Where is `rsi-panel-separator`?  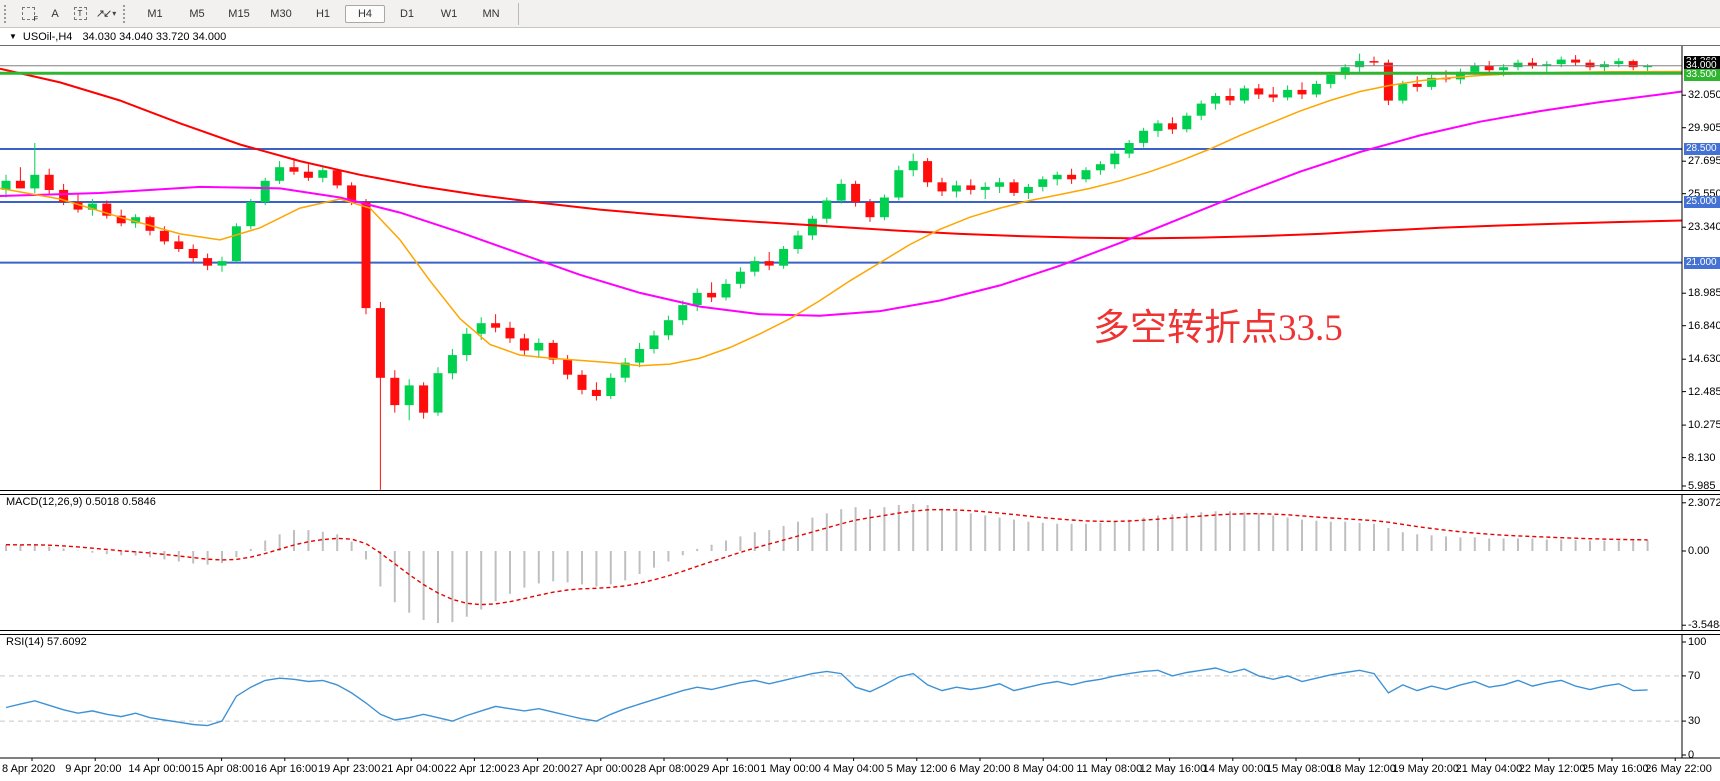 rsi-panel-separator is located at coordinates (860, 632).